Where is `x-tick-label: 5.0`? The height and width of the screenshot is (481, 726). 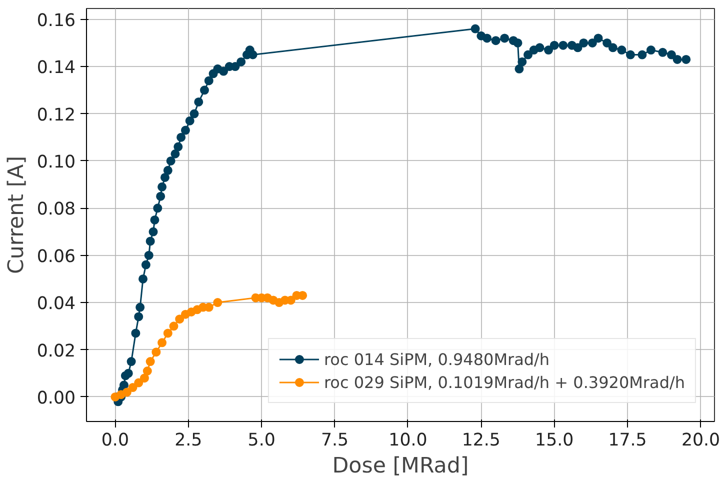 x-tick-label: 5.0 is located at coordinates (262, 440).